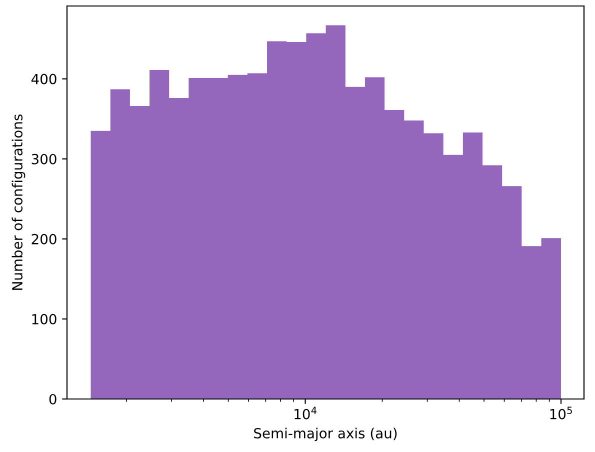  Describe the element at coordinates (561, 413) in the screenshot. I see `x-tick-label: 10$^{5}$` at that location.